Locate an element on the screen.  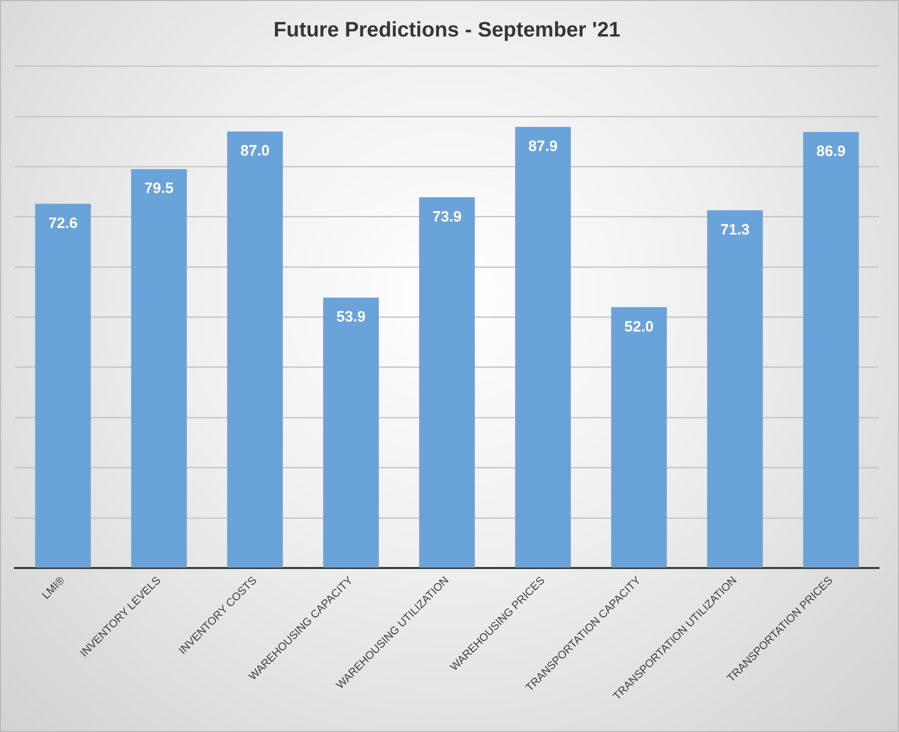
data-label: 53.9 is located at coordinates (351, 317).